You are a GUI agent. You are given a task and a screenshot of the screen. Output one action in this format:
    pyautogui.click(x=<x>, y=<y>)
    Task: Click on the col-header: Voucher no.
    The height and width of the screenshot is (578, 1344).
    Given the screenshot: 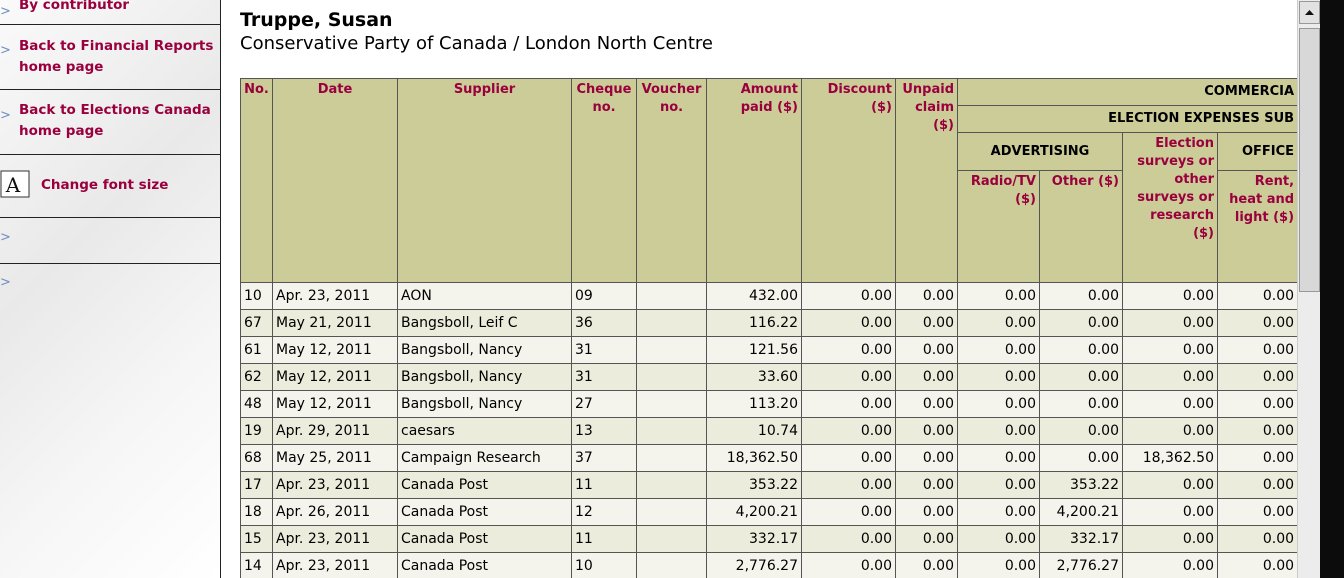 What is the action you would take?
    pyautogui.click(x=671, y=180)
    